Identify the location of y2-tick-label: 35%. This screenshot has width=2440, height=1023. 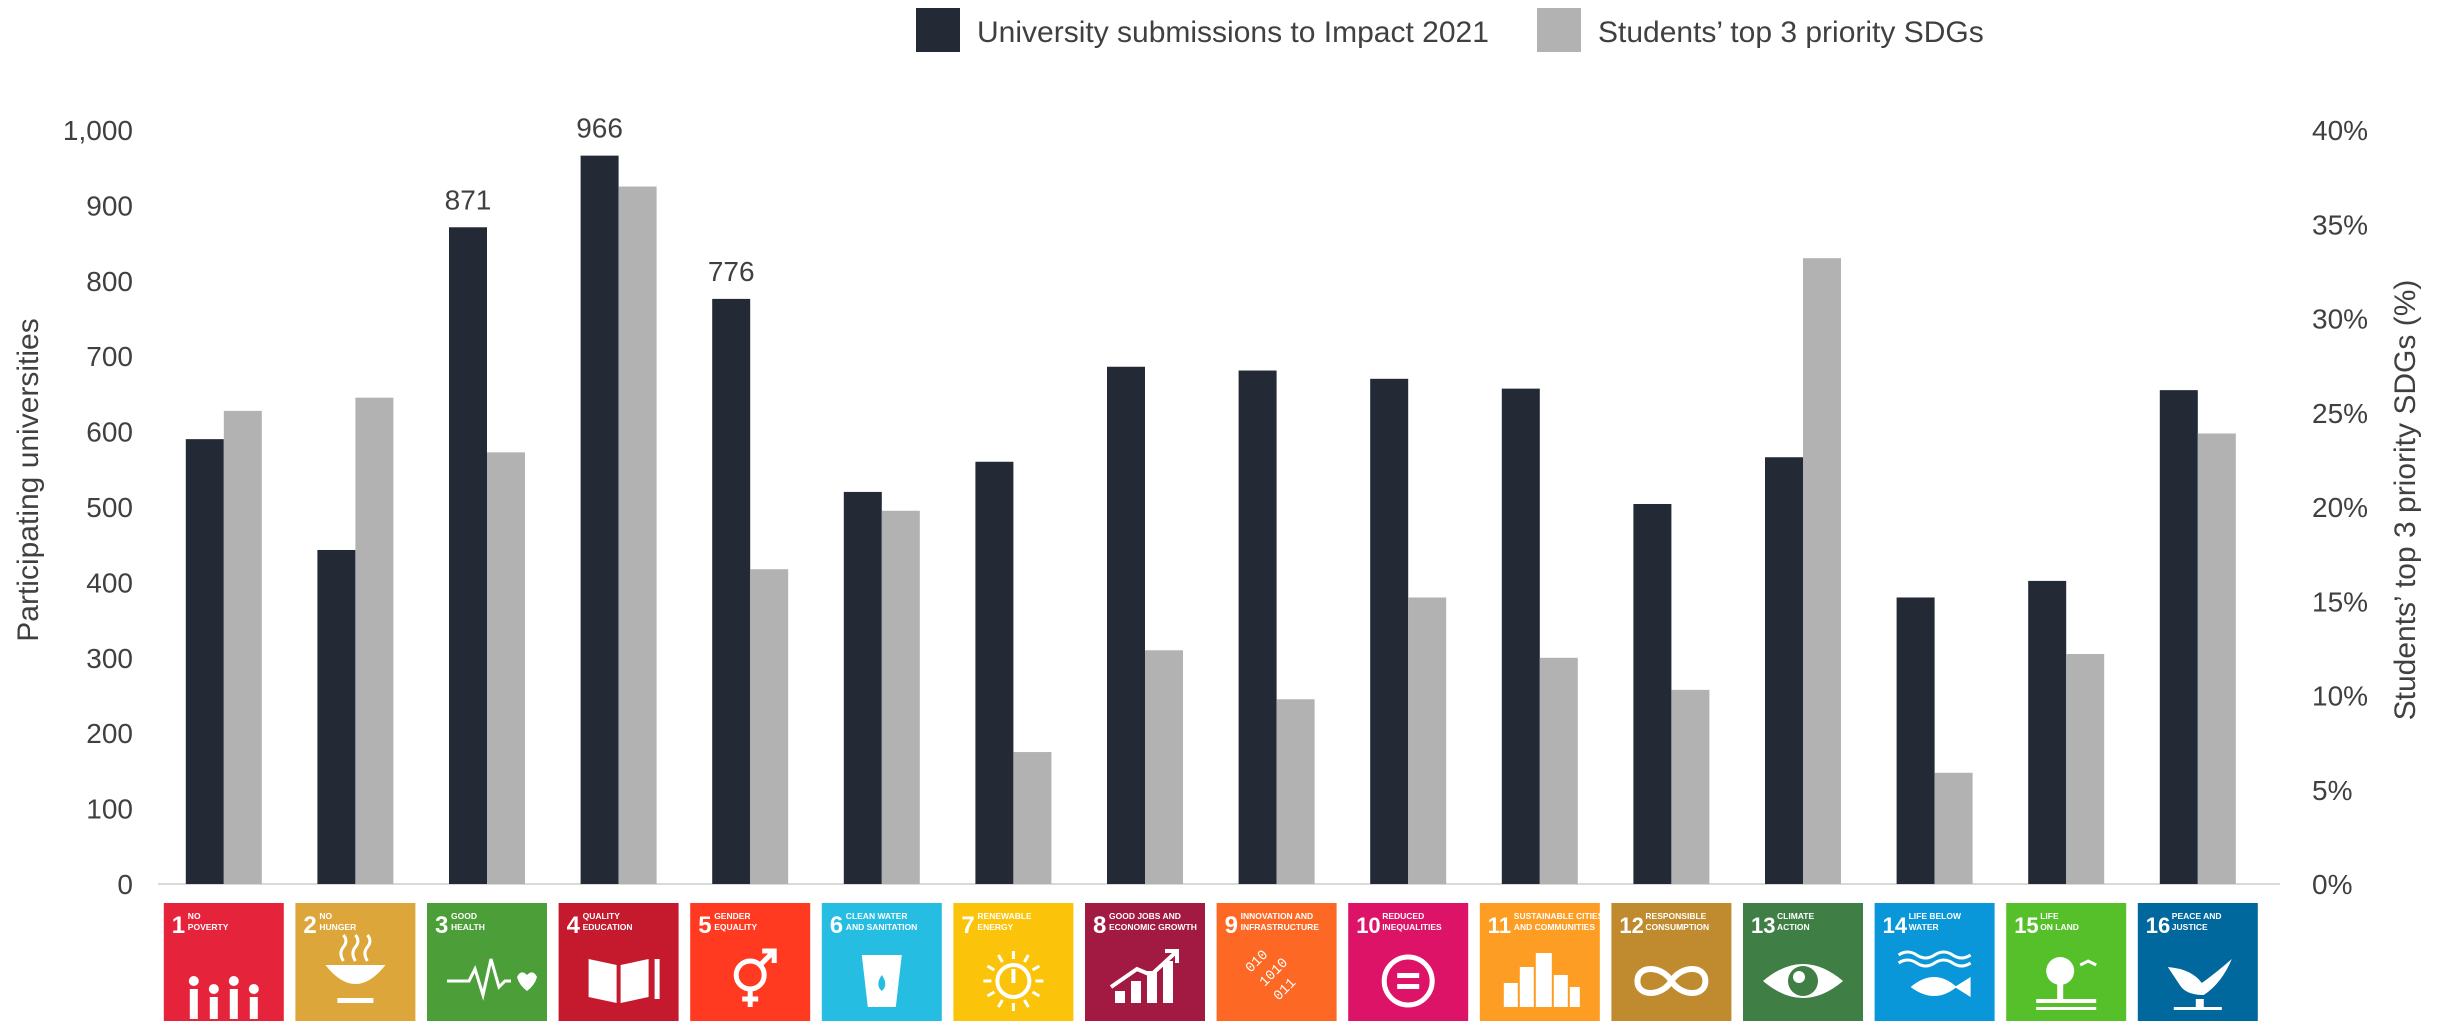
(2340, 224).